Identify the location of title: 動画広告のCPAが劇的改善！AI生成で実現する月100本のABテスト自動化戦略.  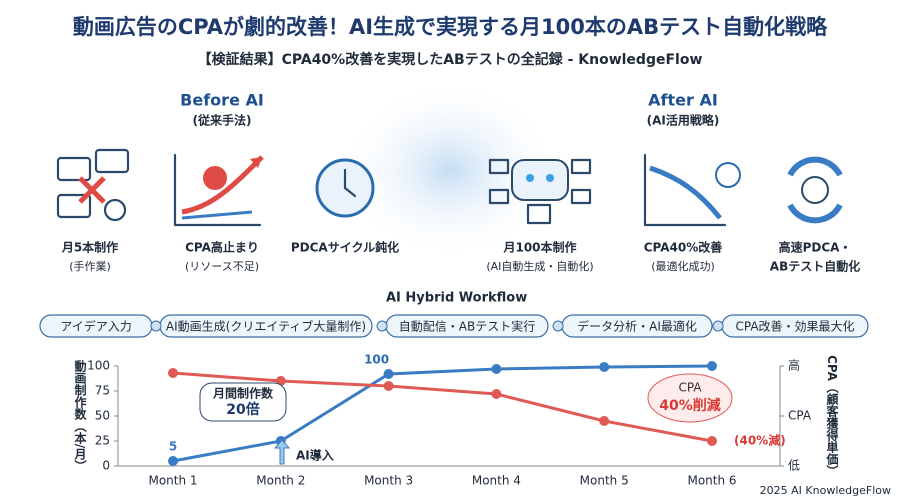
(450, 27).